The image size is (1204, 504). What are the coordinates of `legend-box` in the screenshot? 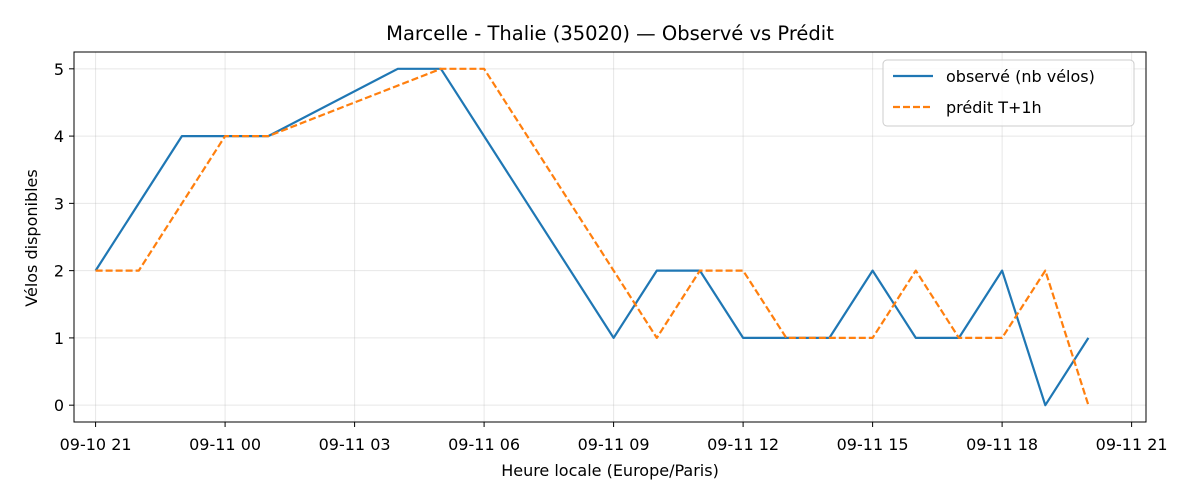 It's located at (1008, 93).